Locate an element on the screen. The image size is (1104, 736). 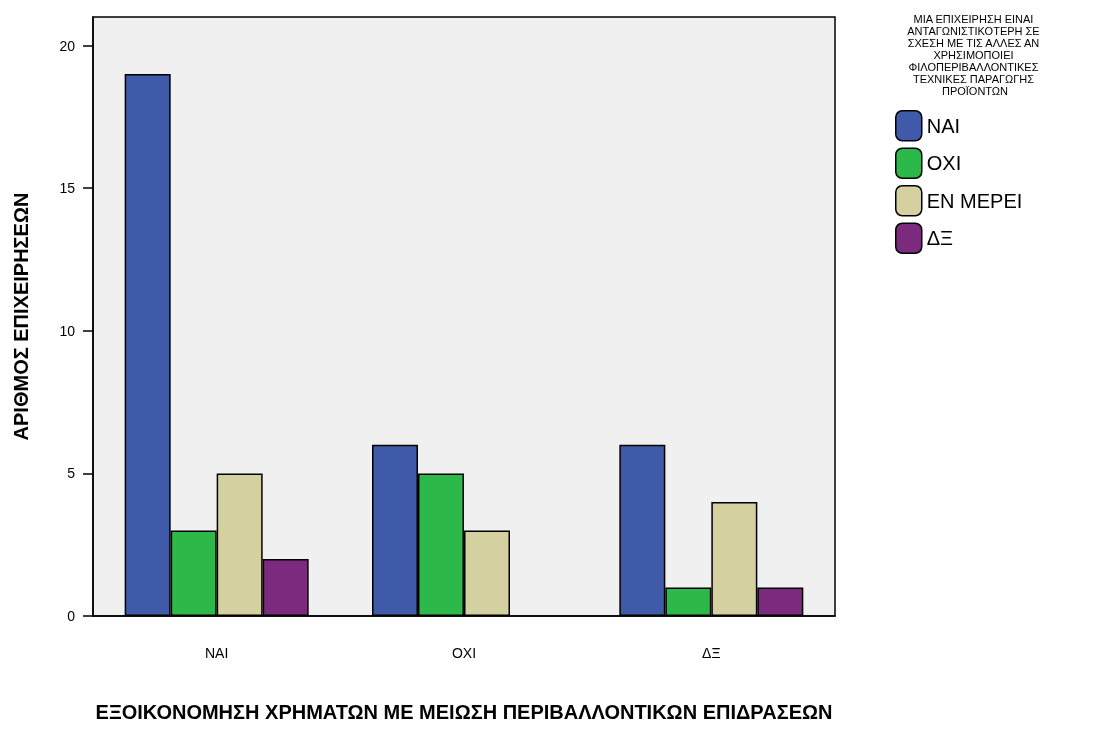
y-tick-label: 0 is located at coordinates (71, 616).